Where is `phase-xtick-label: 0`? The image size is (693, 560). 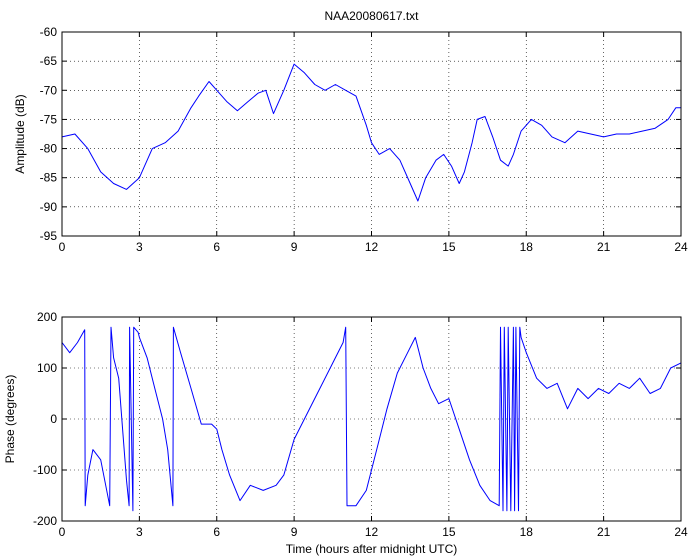 phase-xtick-label: 0 is located at coordinates (62, 532).